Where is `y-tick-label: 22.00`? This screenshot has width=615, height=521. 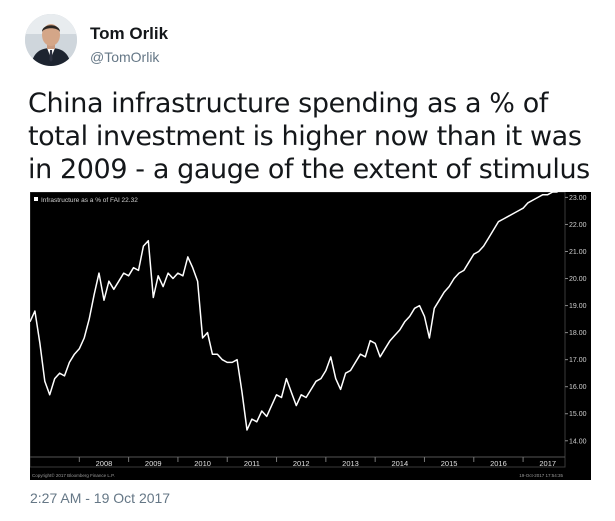 y-tick-label: 22.00 is located at coordinates (578, 225).